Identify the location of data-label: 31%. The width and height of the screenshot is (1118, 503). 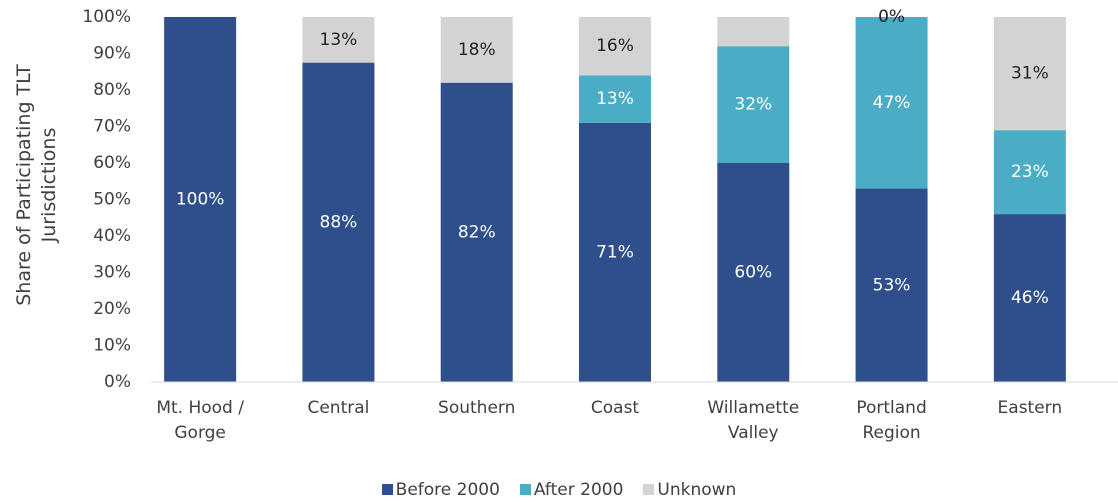
(1030, 74).